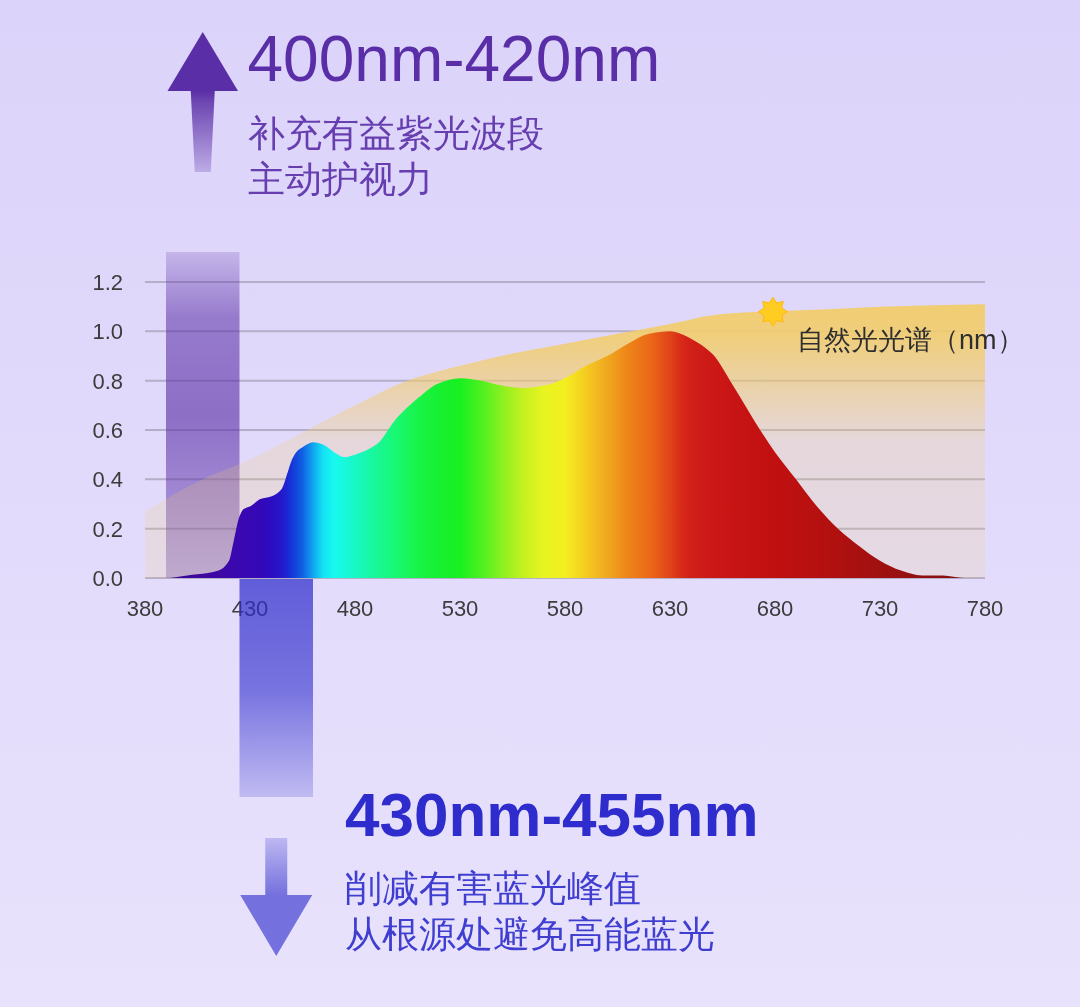 This screenshot has width=1080, height=1007. Describe the element at coordinates (107, 578) in the screenshot. I see `ytick: 0.0` at that location.